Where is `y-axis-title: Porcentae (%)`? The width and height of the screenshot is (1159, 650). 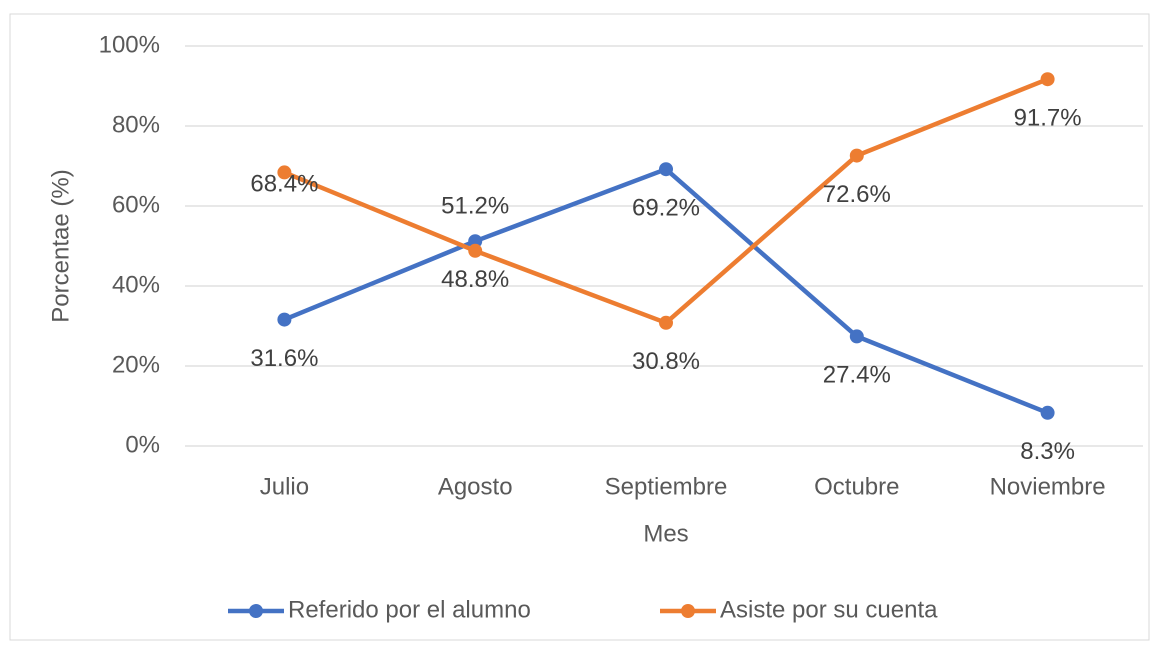 y-axis-title: Porcentae (%) is located at coordinates (60, 245).